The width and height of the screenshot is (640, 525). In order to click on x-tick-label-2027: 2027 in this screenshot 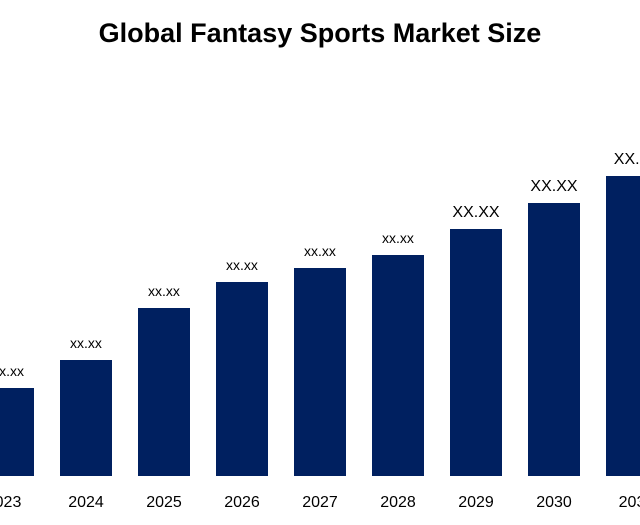, I will do `click(320, 502)`.